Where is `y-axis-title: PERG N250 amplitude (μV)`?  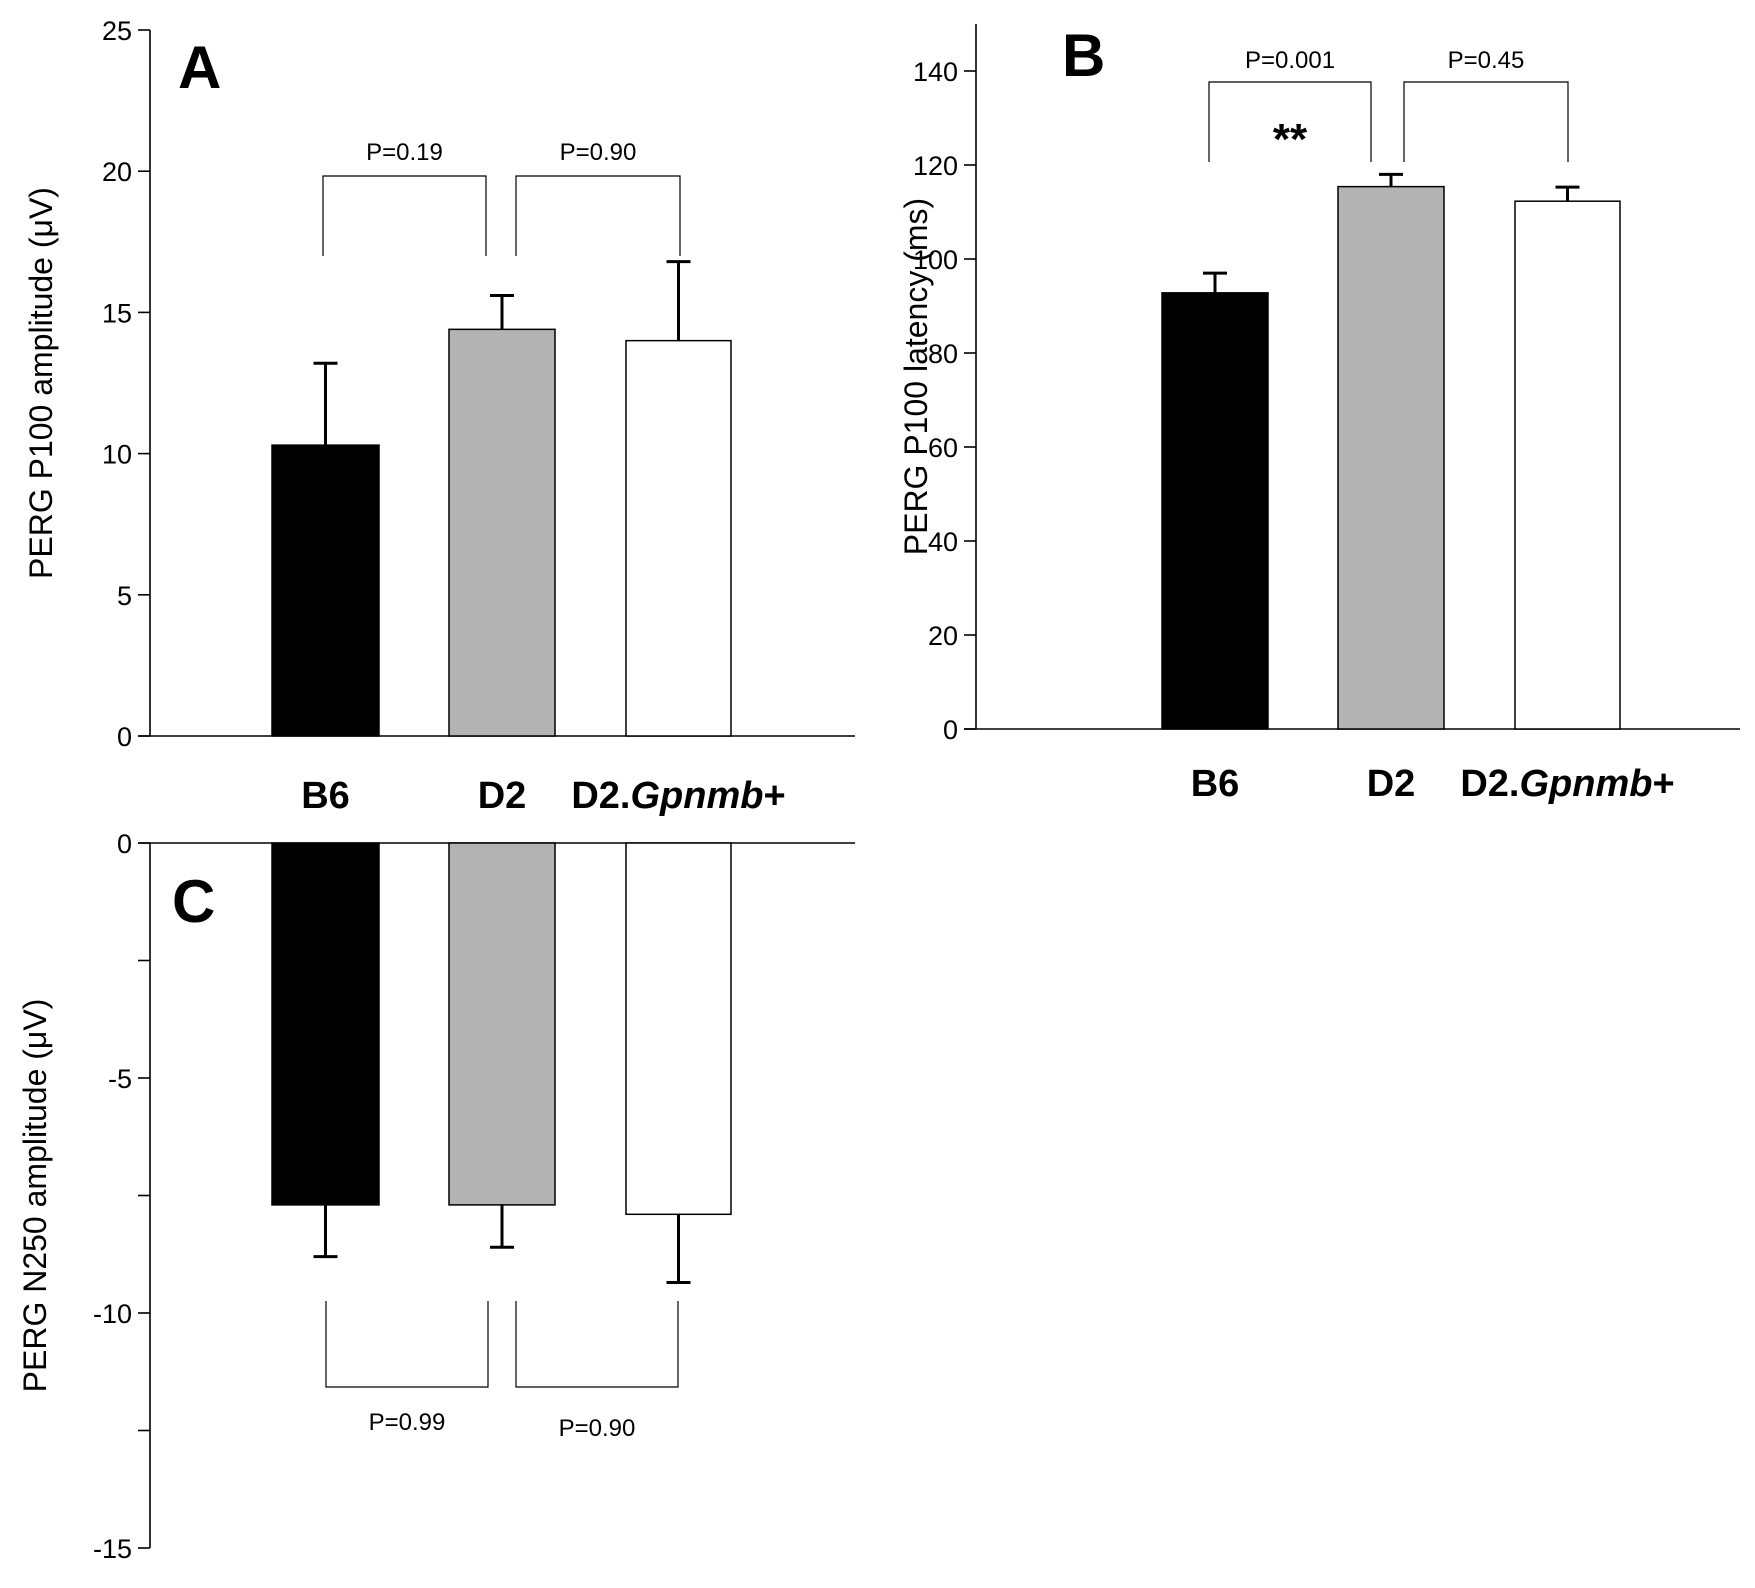
y-axis-title: PERG N250 amplitude (μV) is located at coordinates (35, 1196).